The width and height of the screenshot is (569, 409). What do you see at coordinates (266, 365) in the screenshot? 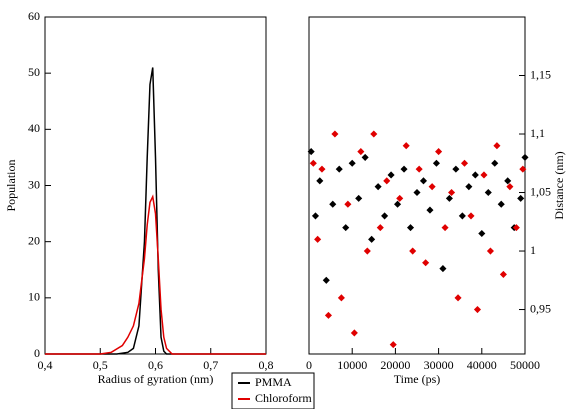
I see `x-tick-label: 0,8` at bounding box center [266, 365].